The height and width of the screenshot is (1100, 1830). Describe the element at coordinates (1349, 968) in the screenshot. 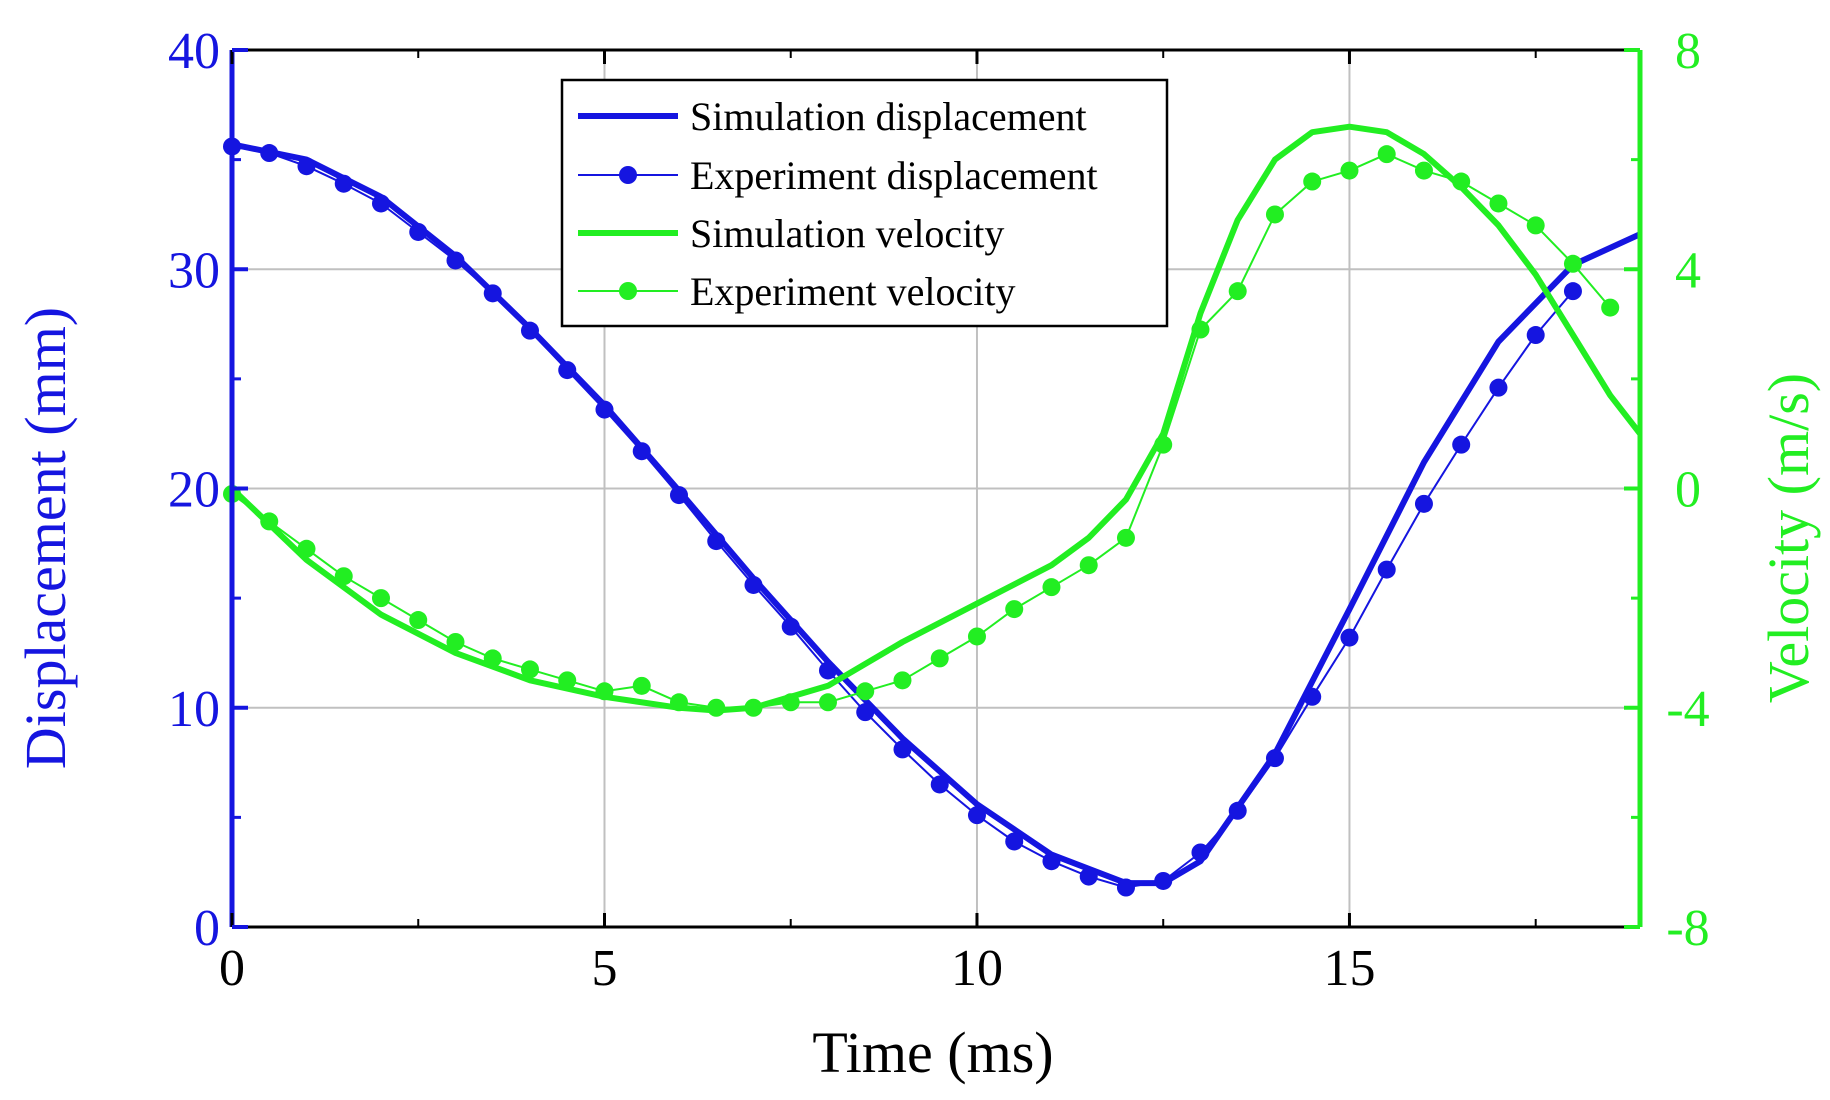

I see `x-tick-label-3: 15` at that location.